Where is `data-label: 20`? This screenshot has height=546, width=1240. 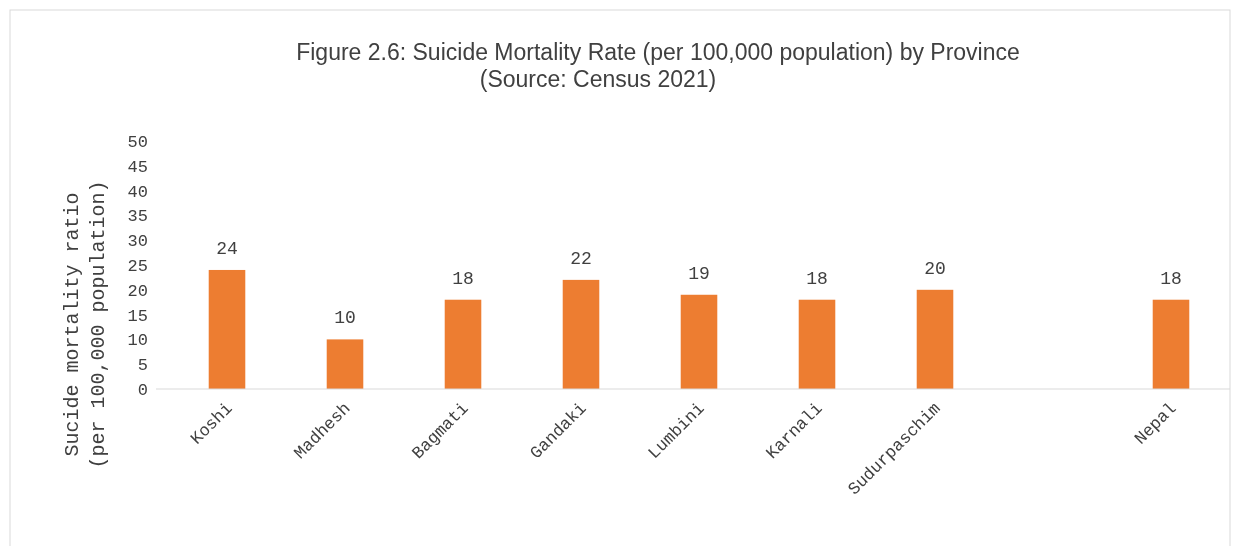
data-label: 20 is located at coordinates (935, 268).